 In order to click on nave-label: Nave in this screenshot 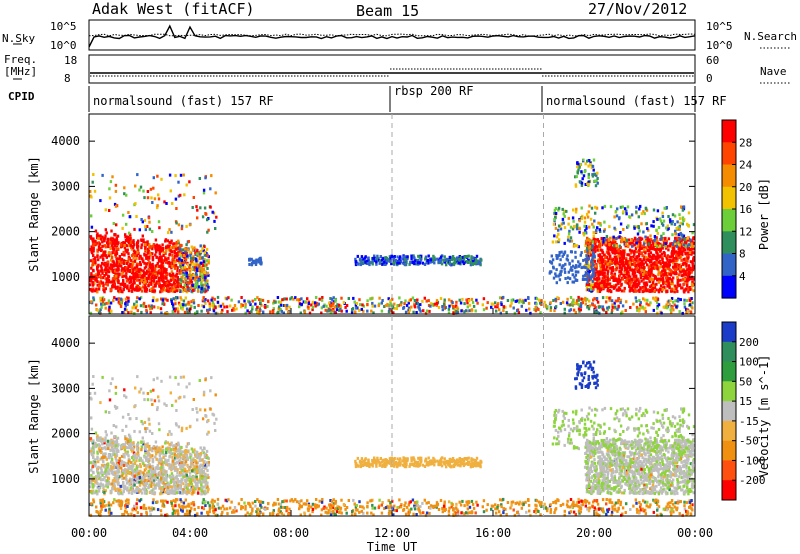, I will do `click(773, 71)`.